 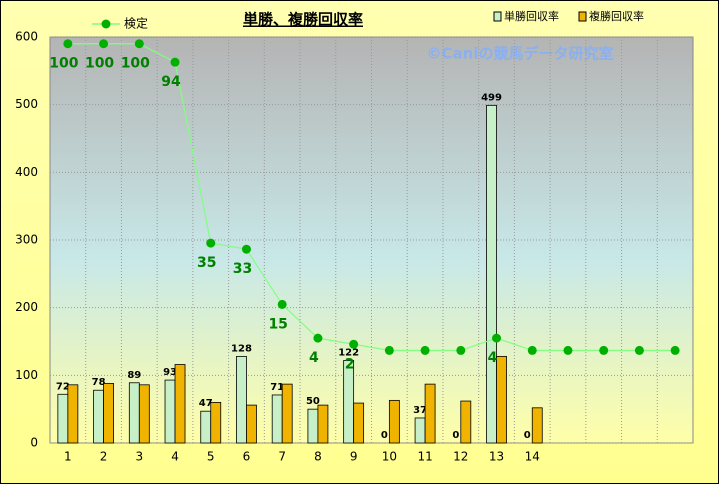 I want to click on x-tick-label: 9, so click(x=354, y=457).